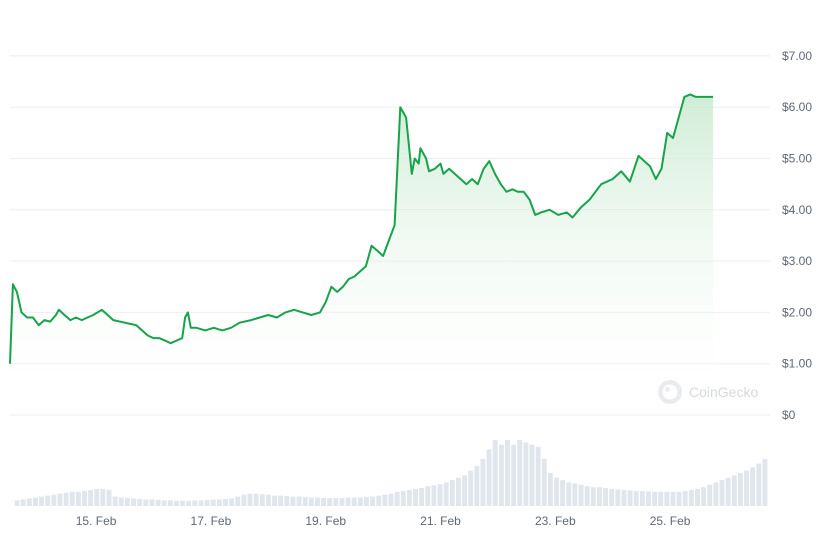  What do you see at coordinates (670, 392) in the screenshot?
I see `coingecko-logo-icon` at bounding box center [670, 392].